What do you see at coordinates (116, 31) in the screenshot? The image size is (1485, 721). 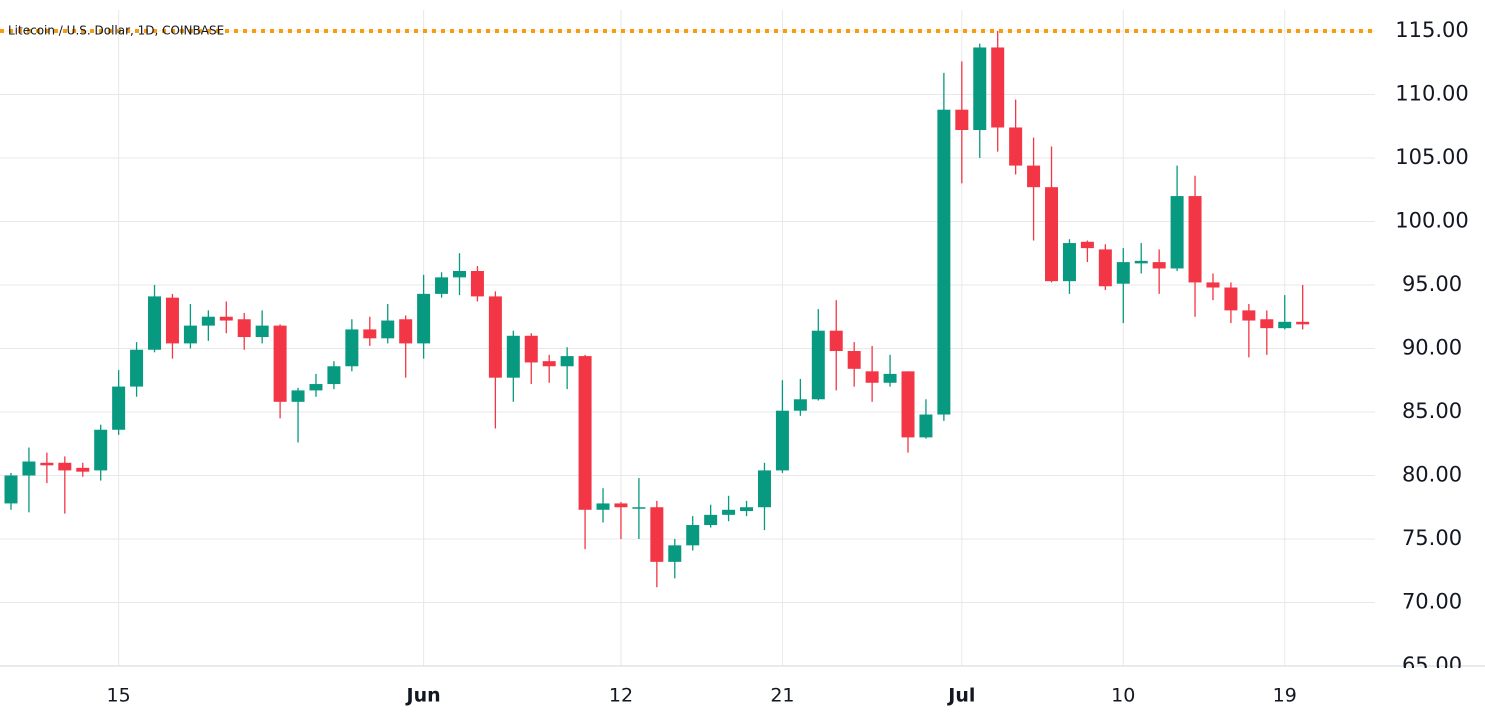 I see `chart-title: Litecoin / U.S. Dollar, 1D, COINBASE` at bounding box center [116, 31].